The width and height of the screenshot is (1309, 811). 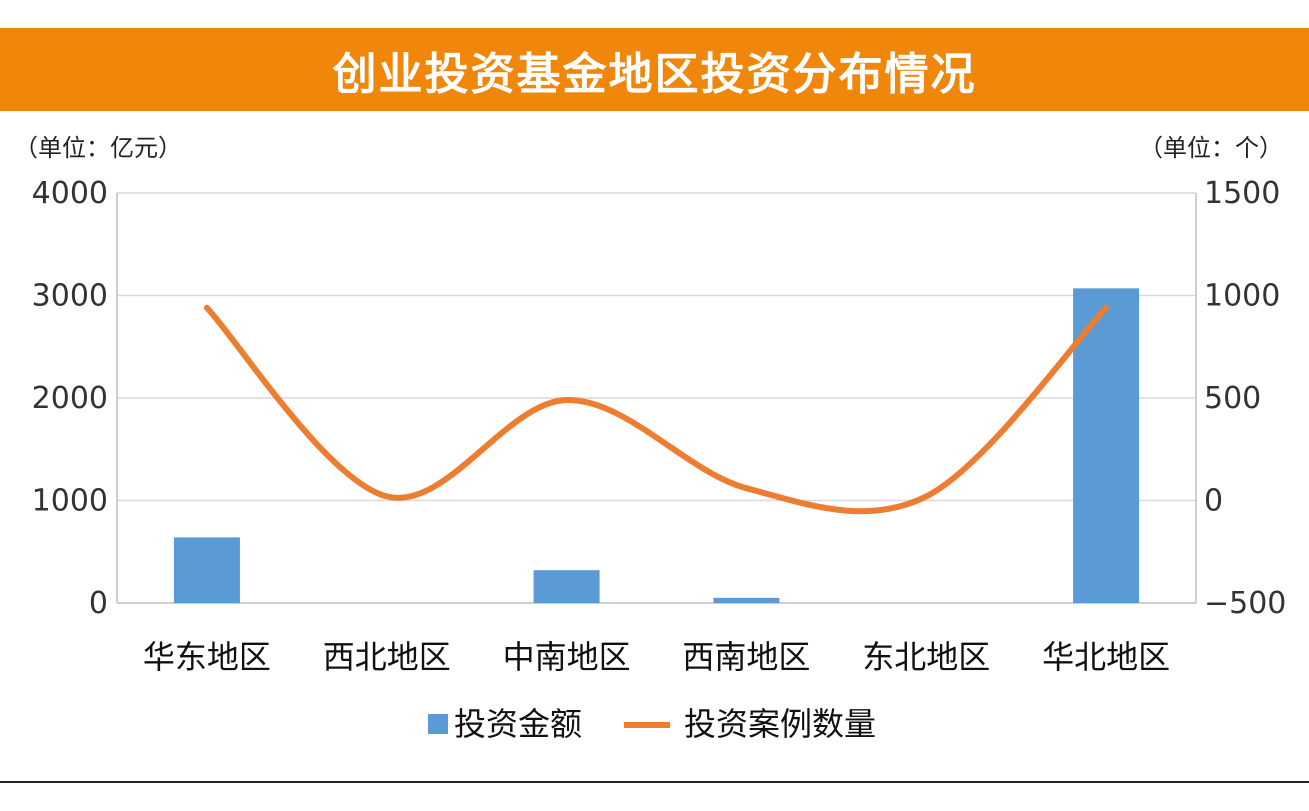 What do you see at coordinates (70, 398) in the screenshot?
I see `left-axis-tick-label: 2000` at bounding box center [70, 398].